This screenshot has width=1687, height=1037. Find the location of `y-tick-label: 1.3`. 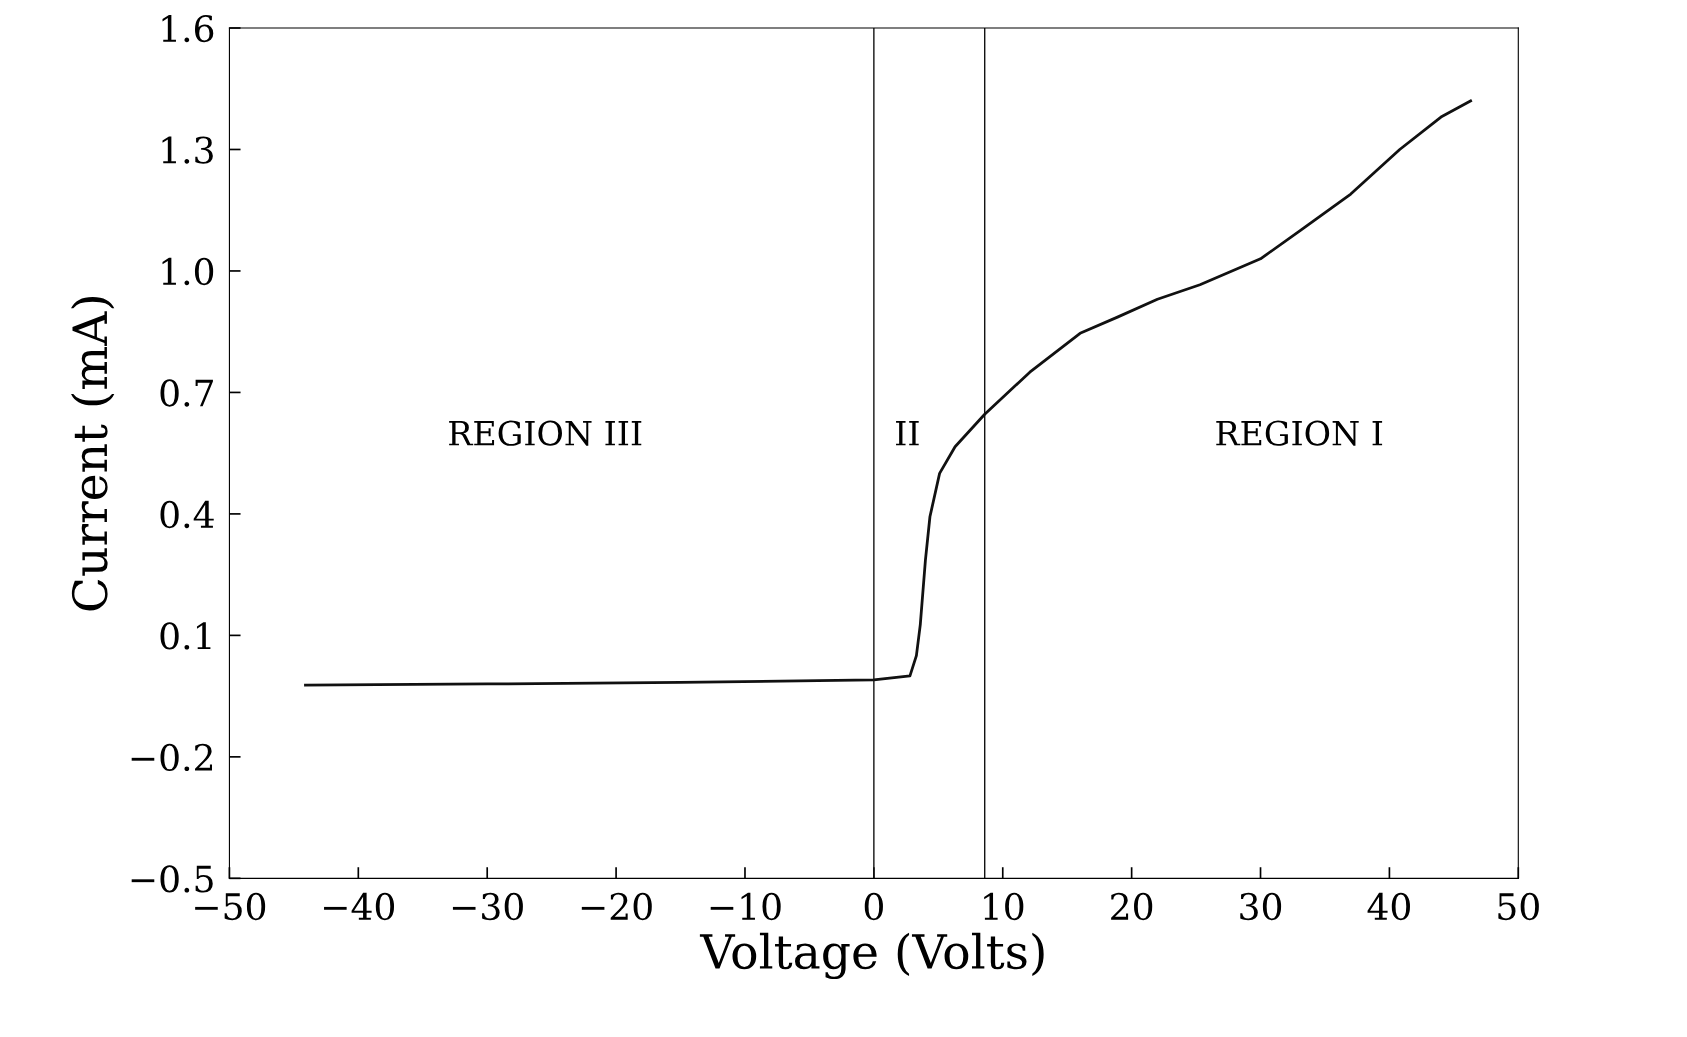

y-tick-label: 1.3 is located at coordinates (187, 150).